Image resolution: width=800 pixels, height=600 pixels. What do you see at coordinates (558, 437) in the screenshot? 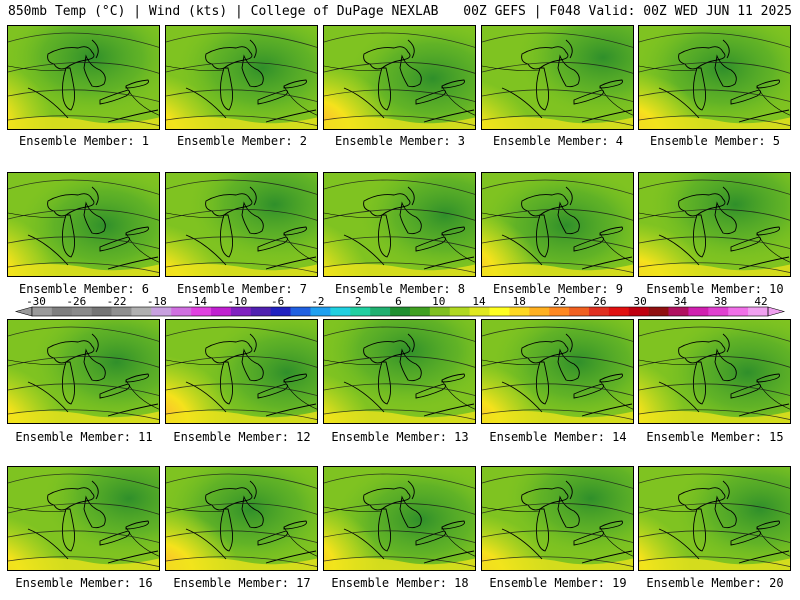
I see `ensemble-member-label: Ensemble Member: 14` at bounding box center [558, 437].